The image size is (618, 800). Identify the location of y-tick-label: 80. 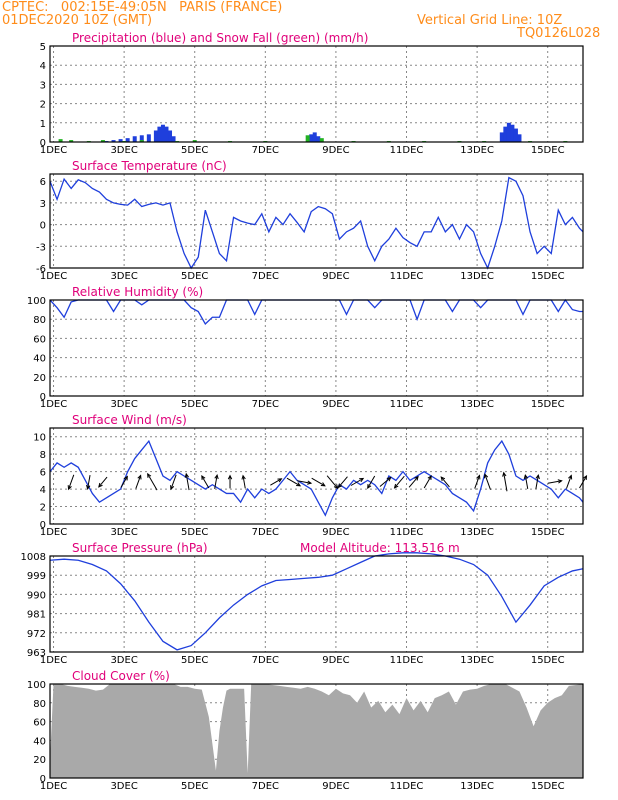
(39, 704).